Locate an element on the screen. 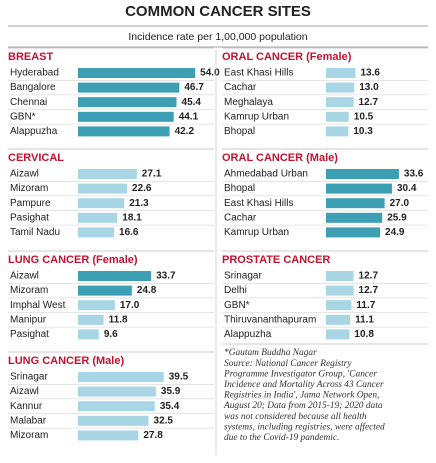 This screenshot has width=436, height=463. panel-title: LUNG CANCER (Male) is located at coordinates (66, 361).